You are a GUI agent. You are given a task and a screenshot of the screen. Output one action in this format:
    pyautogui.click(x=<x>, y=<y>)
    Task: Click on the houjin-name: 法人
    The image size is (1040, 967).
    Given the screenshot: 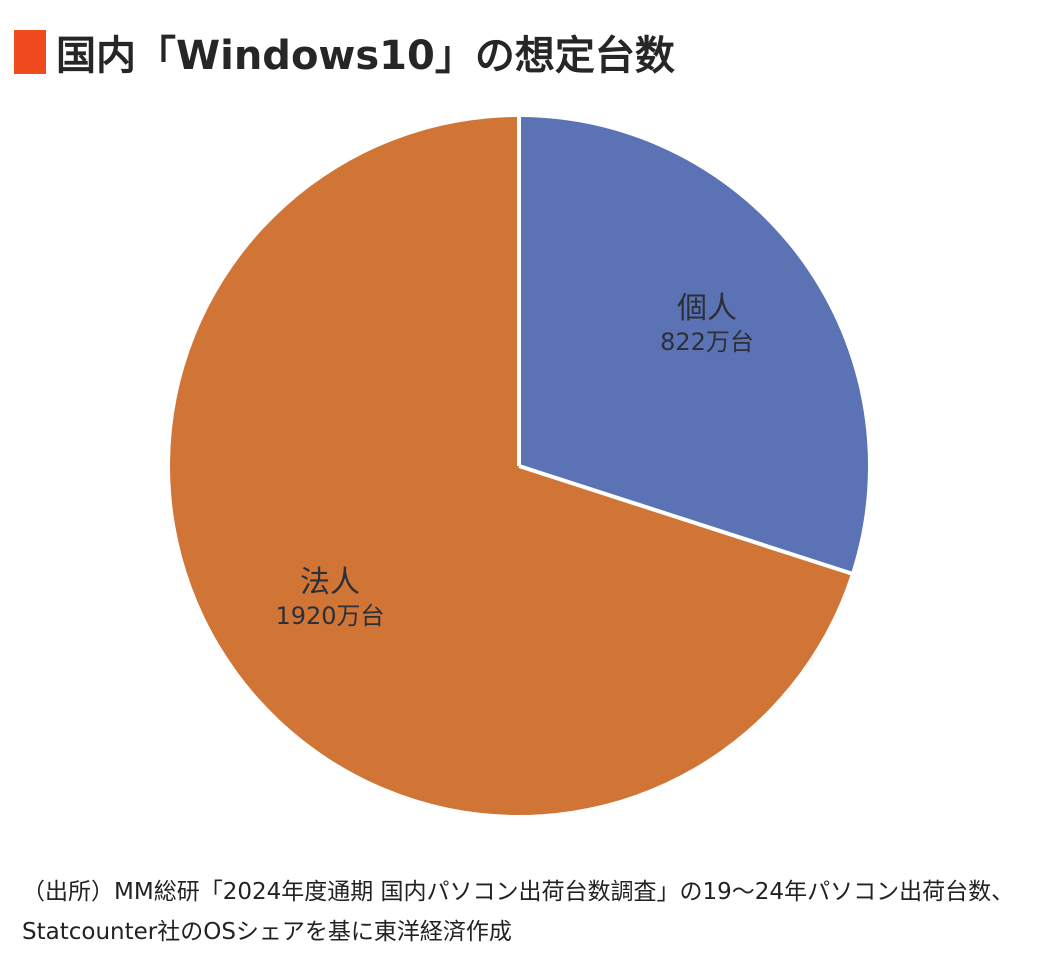 What is the action you would take?
    pyautogui.click(x=330, y=582)
    